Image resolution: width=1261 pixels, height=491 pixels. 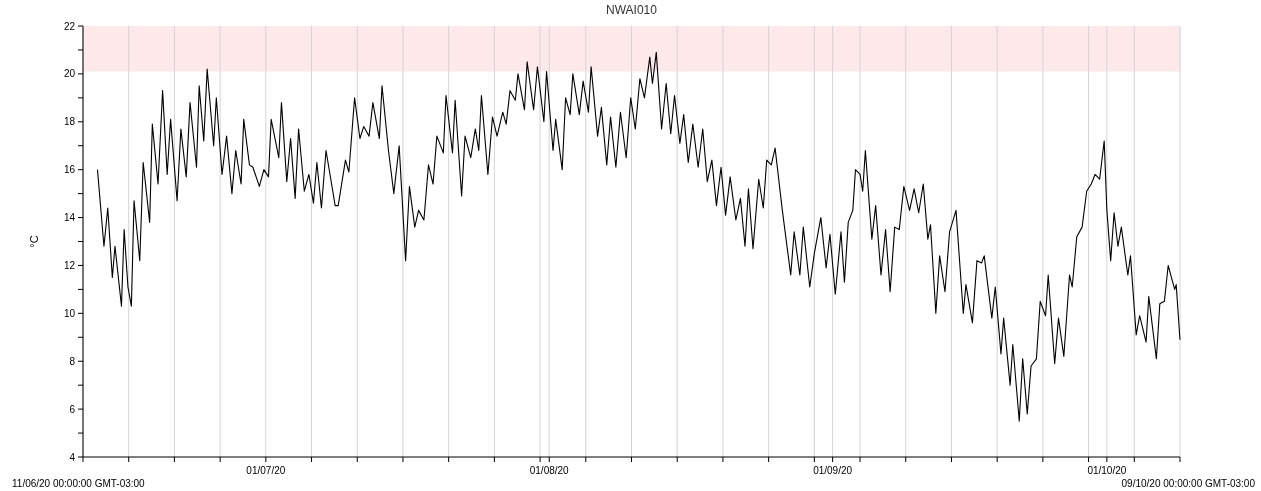 I want to click on y-tick-label: 8, so click(x=72, y=361).